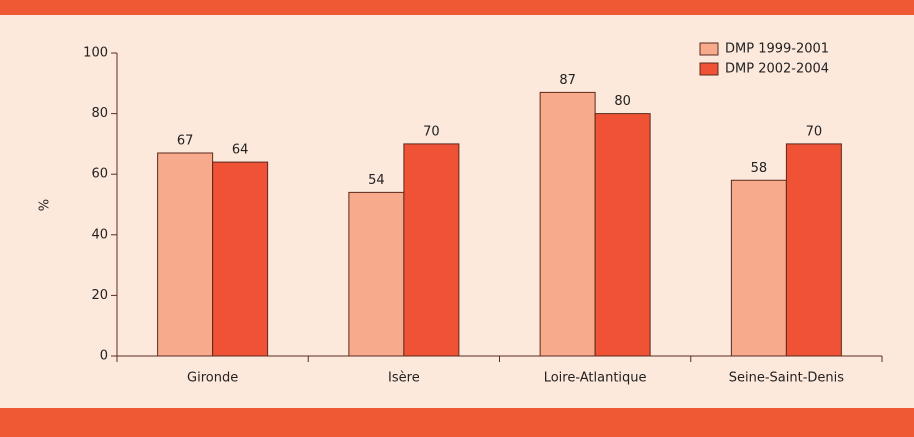 The image size is (914, 437). Describe the element at coordinates (777, 49) in the screenshot. I see `legend-label: DMP 1999-2001` at that location.